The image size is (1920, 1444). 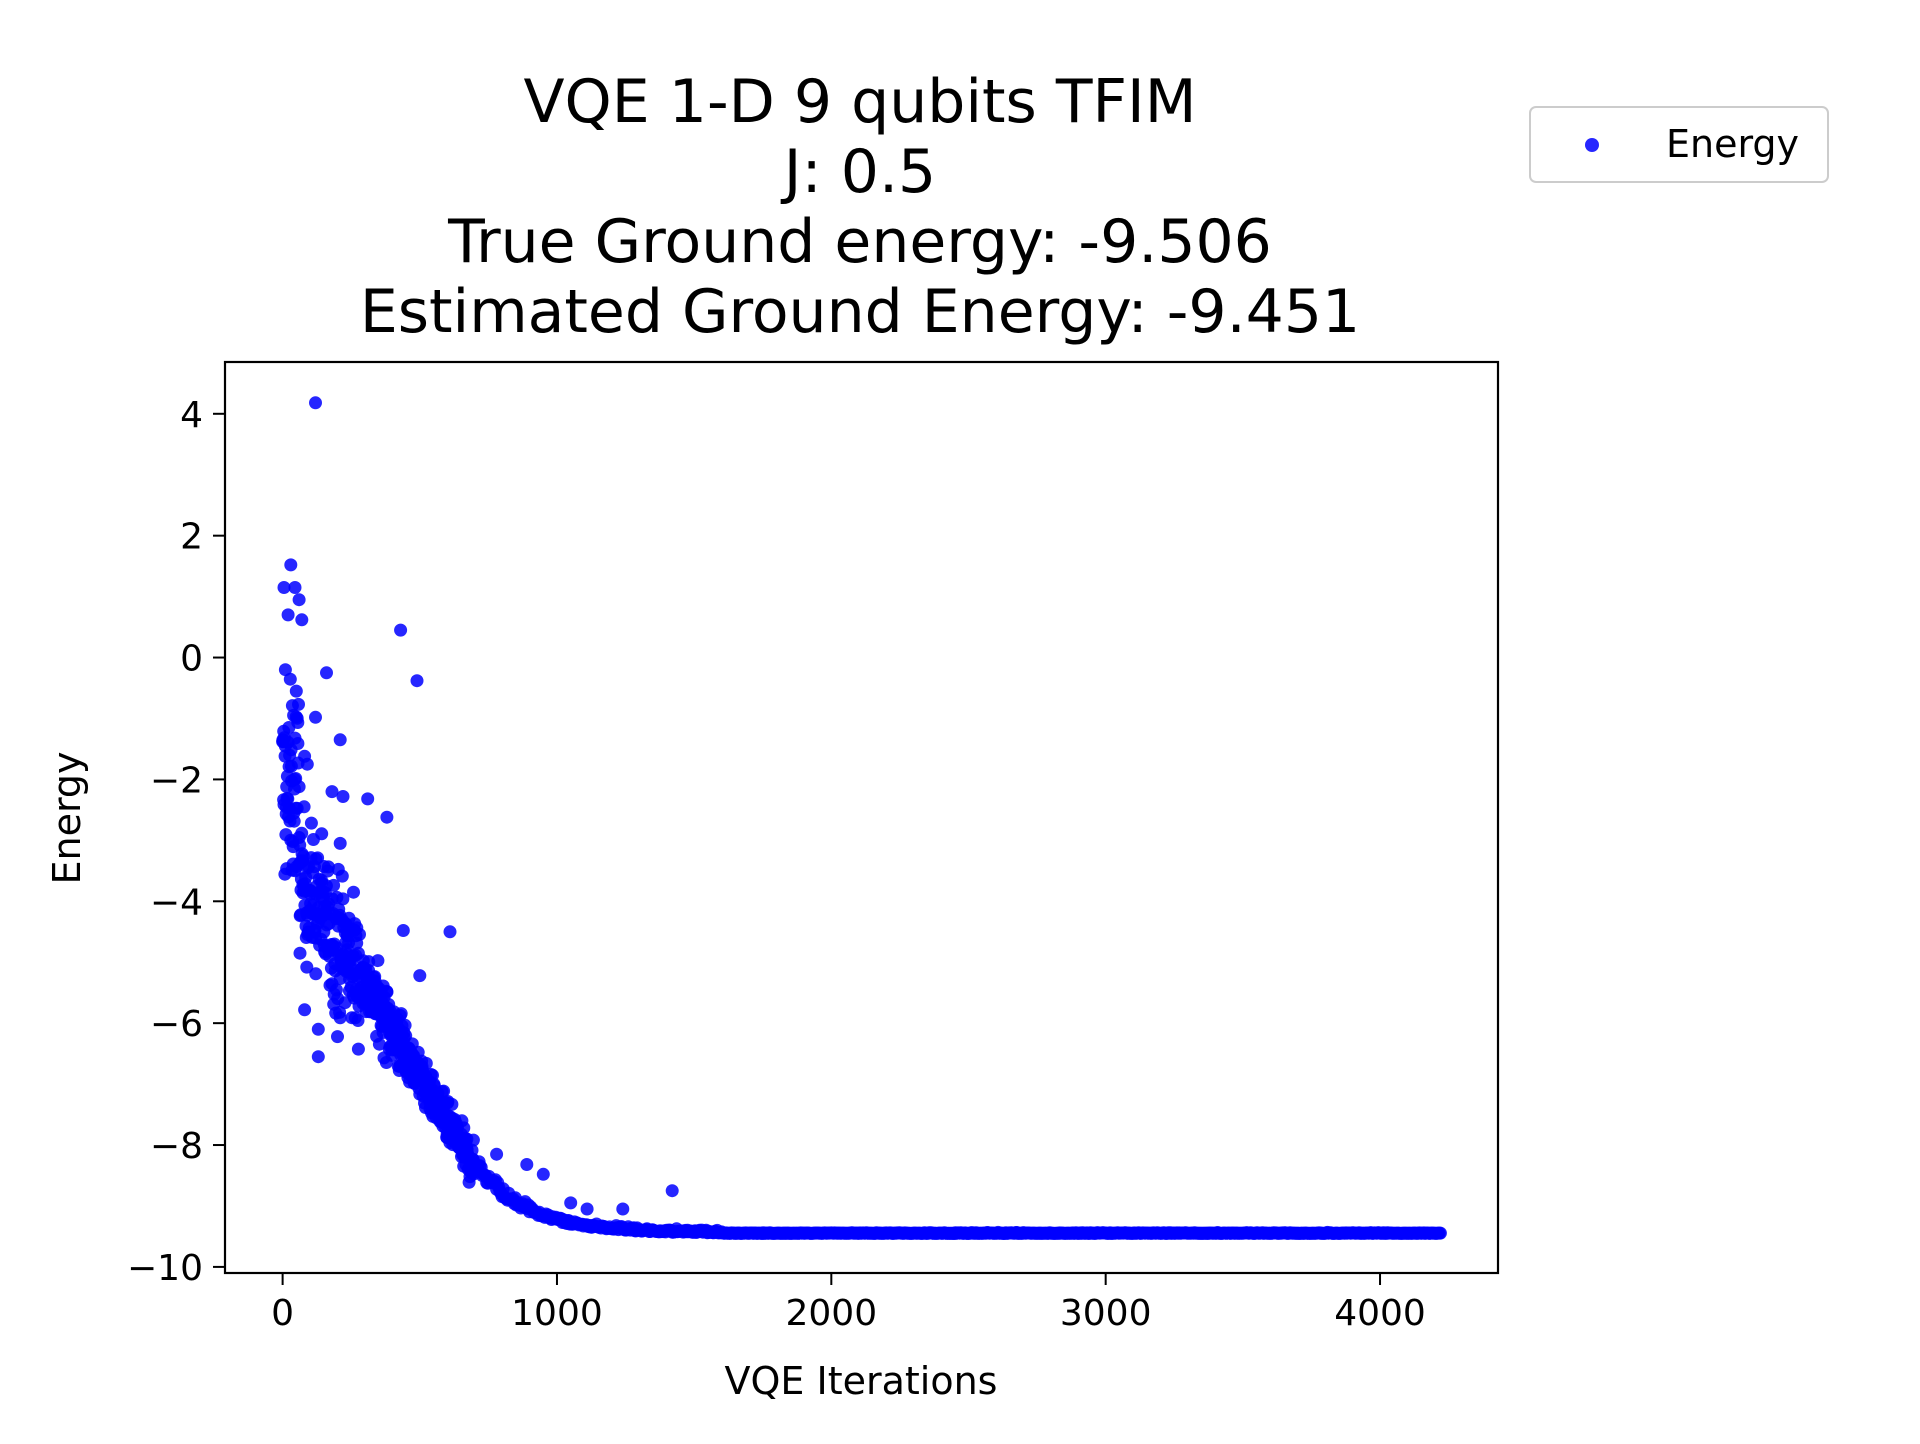 I want to click on y-tick-label: 2, so click(x=191, y=537).